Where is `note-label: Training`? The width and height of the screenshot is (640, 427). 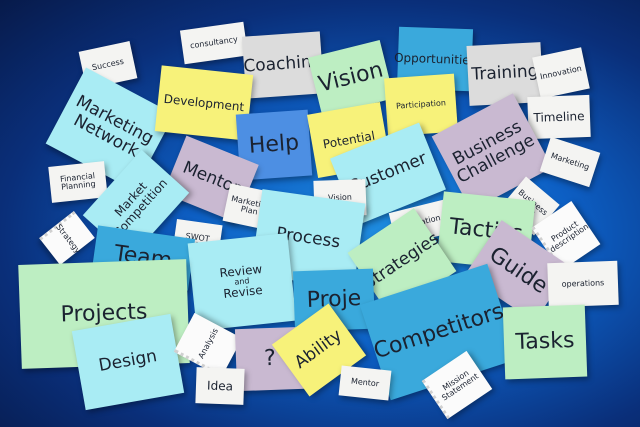 note-label: Training is located at coordinates (504, 73).